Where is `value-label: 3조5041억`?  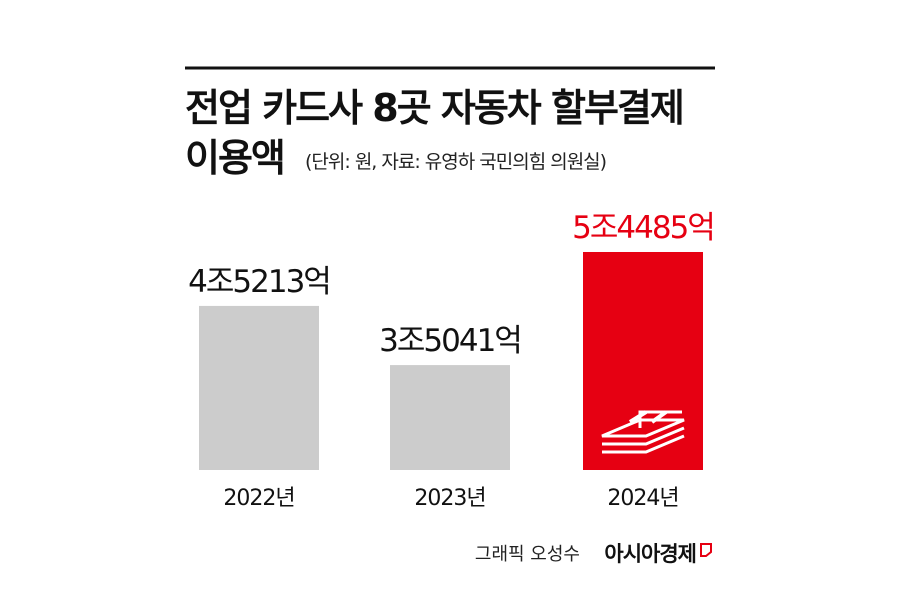
value-label: 3조5041억 is located at coordinates (450, 341).